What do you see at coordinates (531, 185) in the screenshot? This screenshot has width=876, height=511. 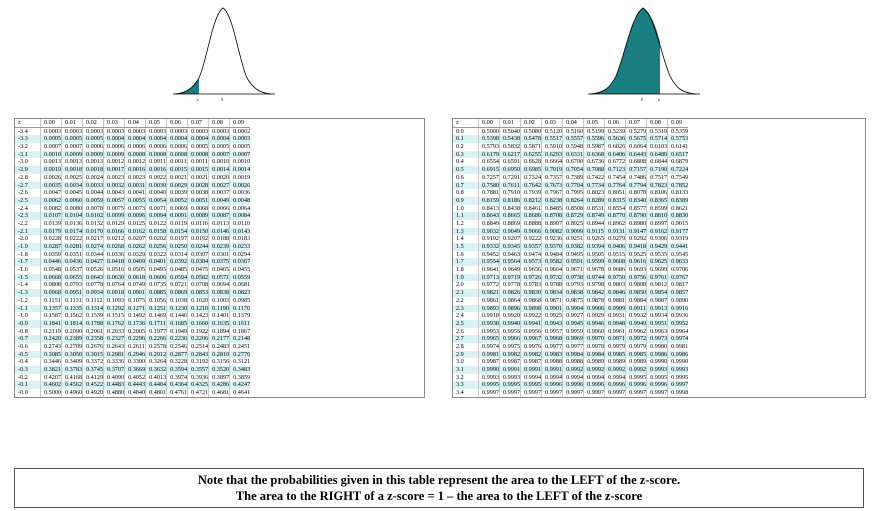 I see `probability-cell: 0.7642` at bounding box center [531, 185].